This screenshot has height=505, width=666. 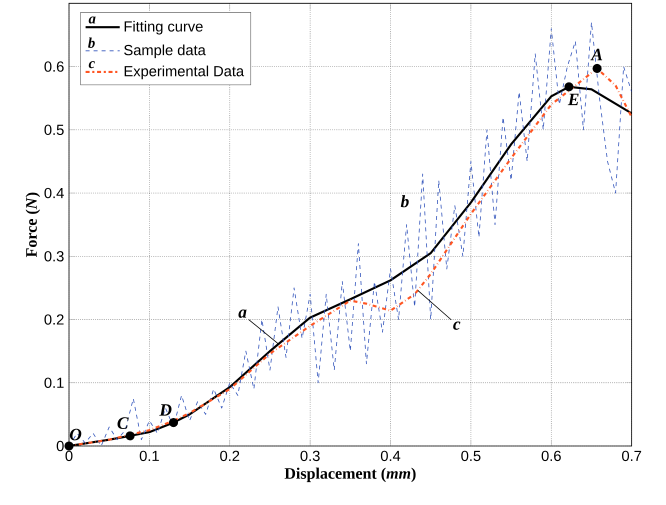 What do you see at coordinates (470, 456) in the screenshot?
I see `x-tick-label: 0.5` at bounding box center [470, 456].